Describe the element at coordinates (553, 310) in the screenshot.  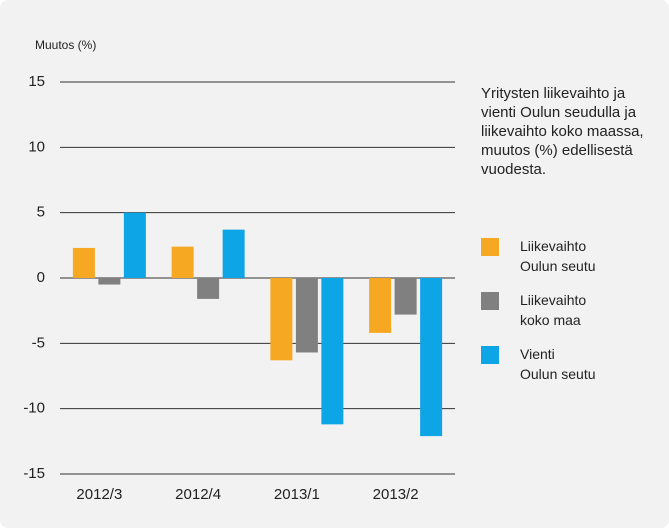
I see `legend-label: Liikevaihto koko maa` at that location.